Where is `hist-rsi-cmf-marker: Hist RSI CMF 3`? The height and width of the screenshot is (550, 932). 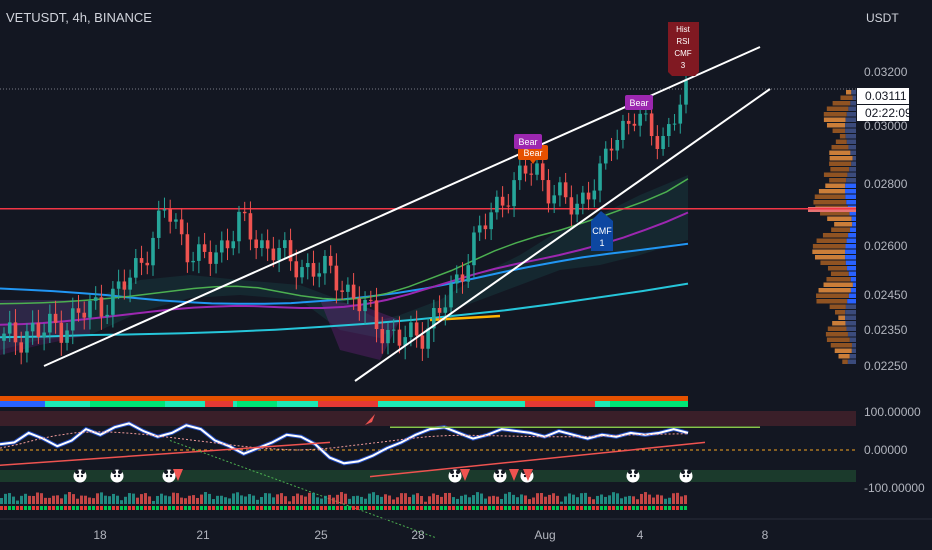
hist-rsi-cmf-marker: Hist RSI CMF 3 is located at coordinates (683, 49).